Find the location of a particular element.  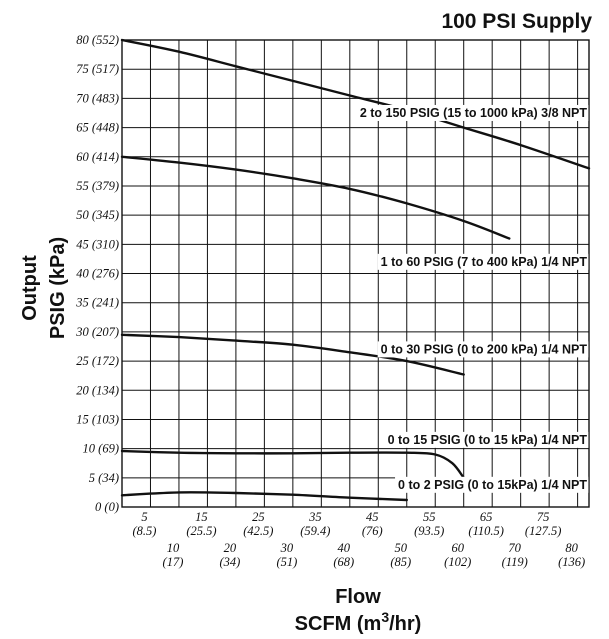

x-tick-sublabel: (51) is located at coordinates (286, 562).